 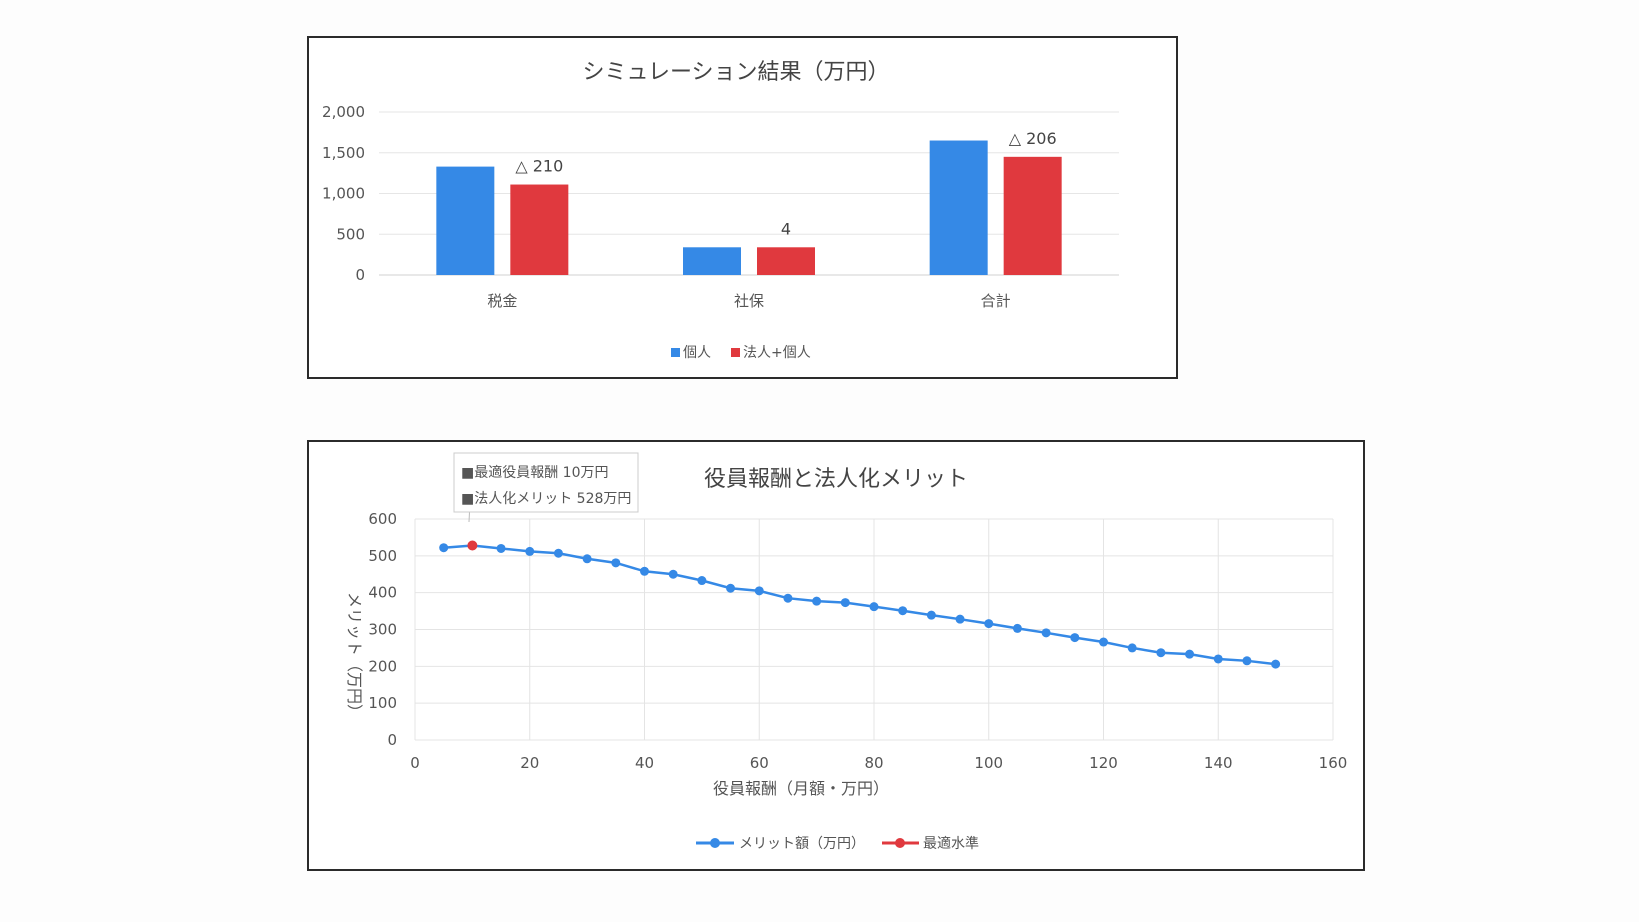 I want to click on x-tick-label: 100, so click(x=988, y=763).